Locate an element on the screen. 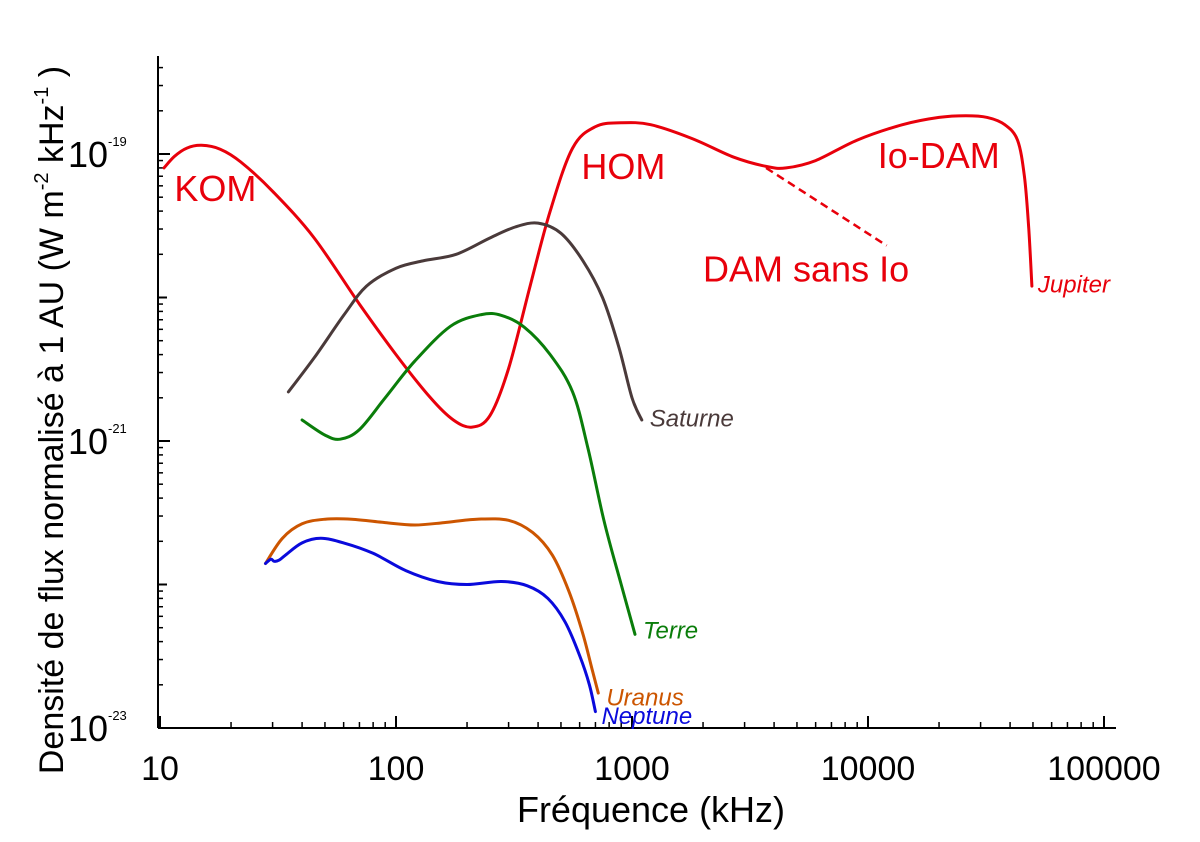  y-tick-exponent: -19 is located at coordinates (117, 141).